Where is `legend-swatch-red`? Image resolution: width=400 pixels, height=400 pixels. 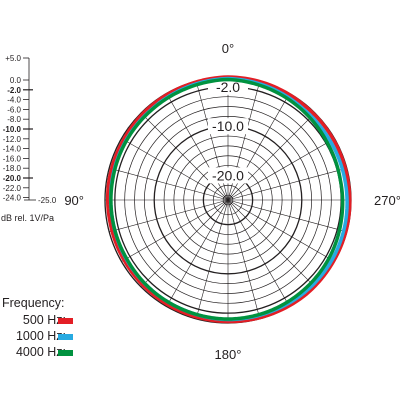
legend-swatch-red is located at coordinates (65, 321).